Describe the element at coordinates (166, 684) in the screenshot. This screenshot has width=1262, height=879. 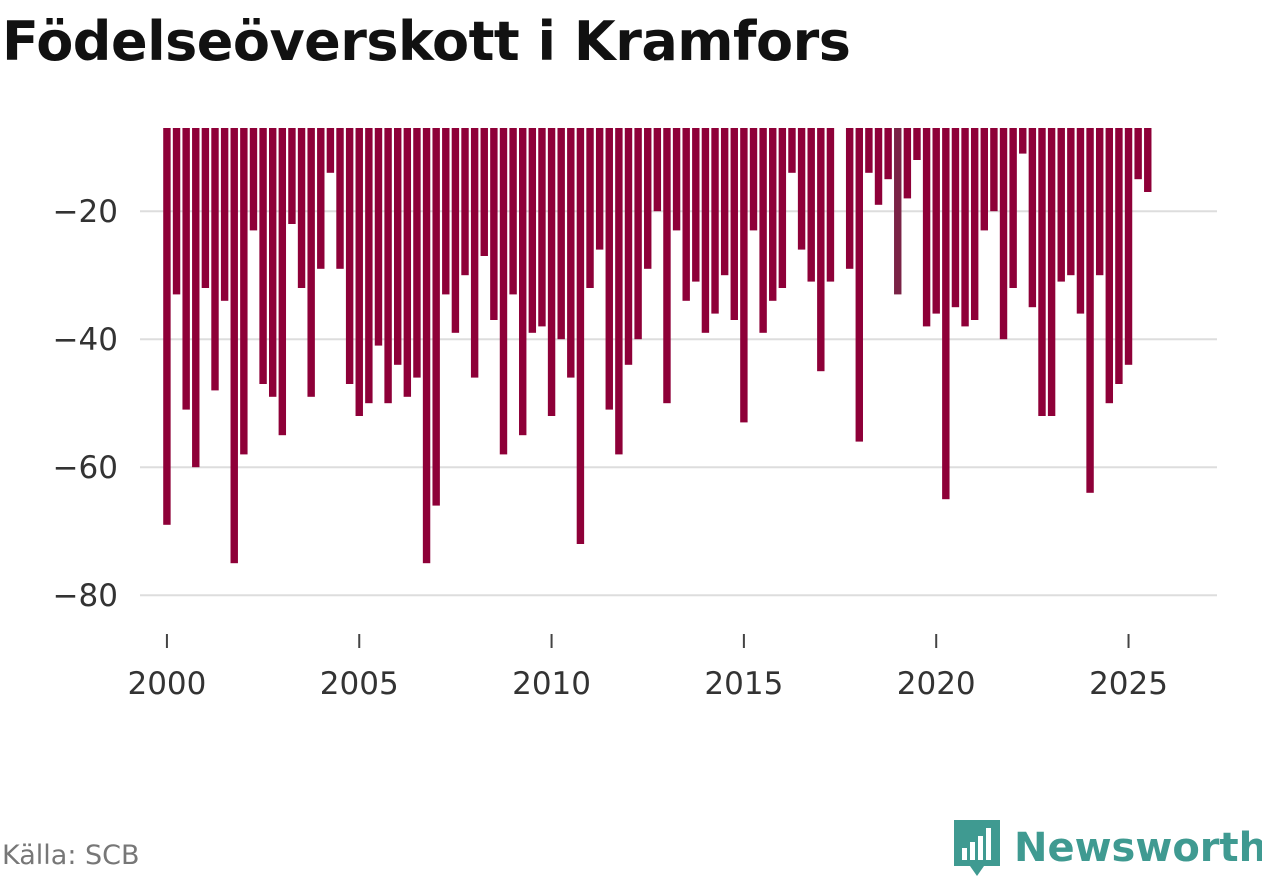
I see `x-tick-label: 2000` at that location.